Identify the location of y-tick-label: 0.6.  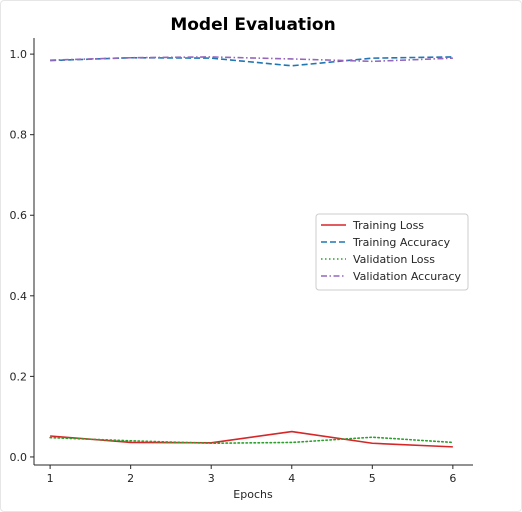
(19, 215).